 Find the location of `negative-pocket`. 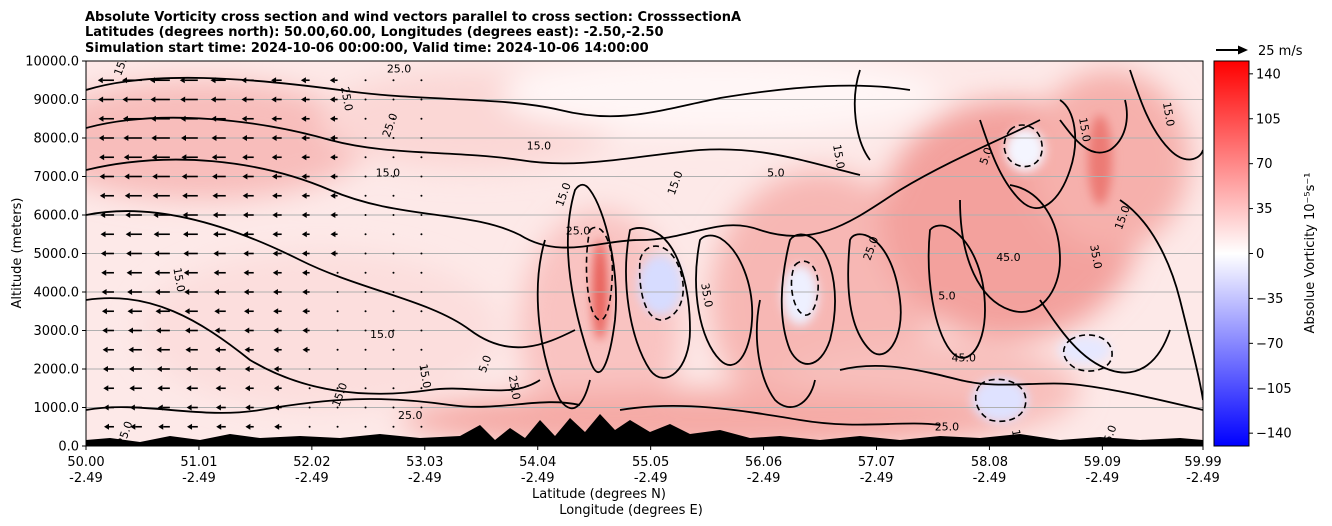

negative-pocket is located at coordinates (660, 285).